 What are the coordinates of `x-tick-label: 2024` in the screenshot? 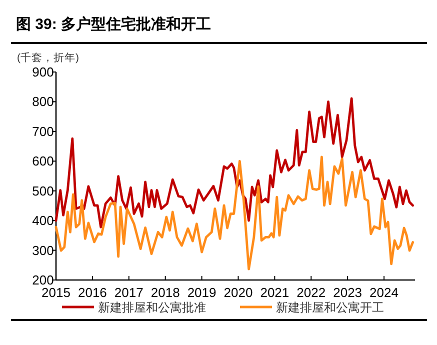 It's located at (384, 292).